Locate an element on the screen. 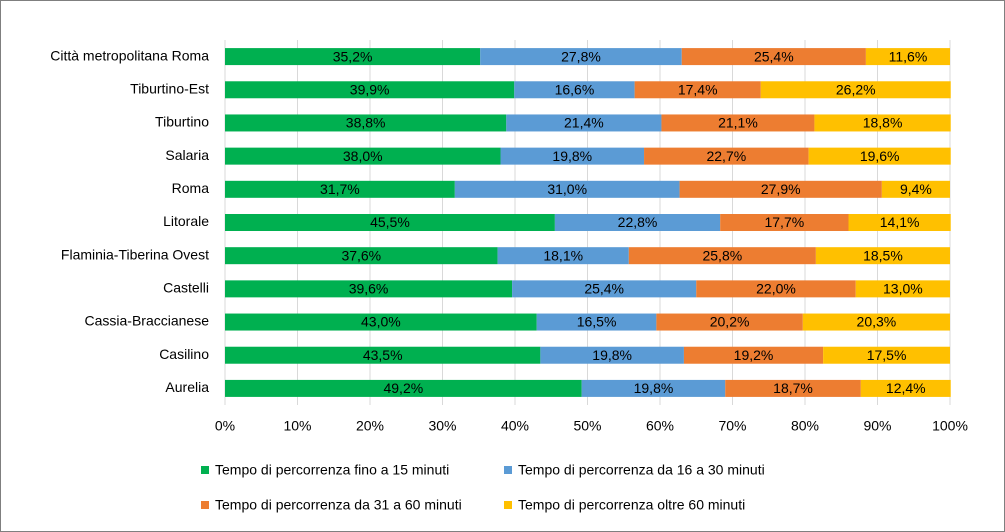 The image size is (1005, 532). data-label: 9,4% is located at coordinates (916, 189).